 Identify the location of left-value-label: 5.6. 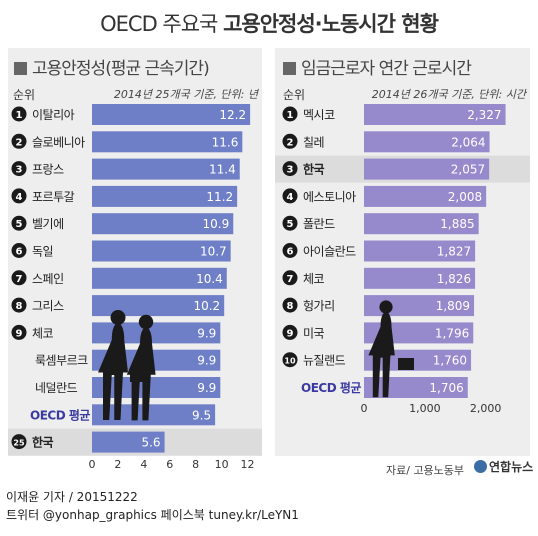
(150, 443).